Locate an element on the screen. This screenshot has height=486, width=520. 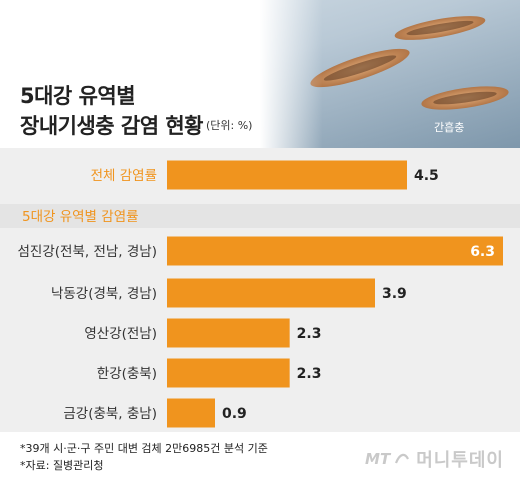
footnote-sample: *39개 시·군·구 주민 대변 검체 2만6985건 분석 기준 is located at coordinates (144, 448).